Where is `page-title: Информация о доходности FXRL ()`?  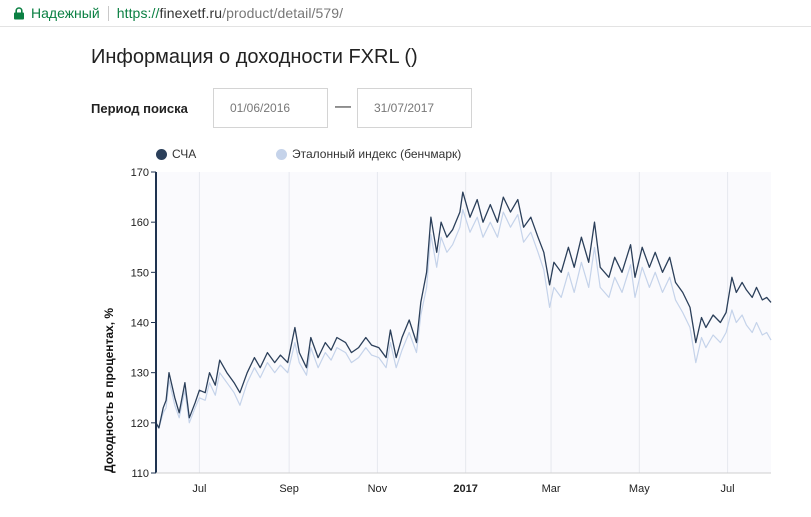 page-title: Информация о доходности FXRL () is located at coordinates (254, 57).